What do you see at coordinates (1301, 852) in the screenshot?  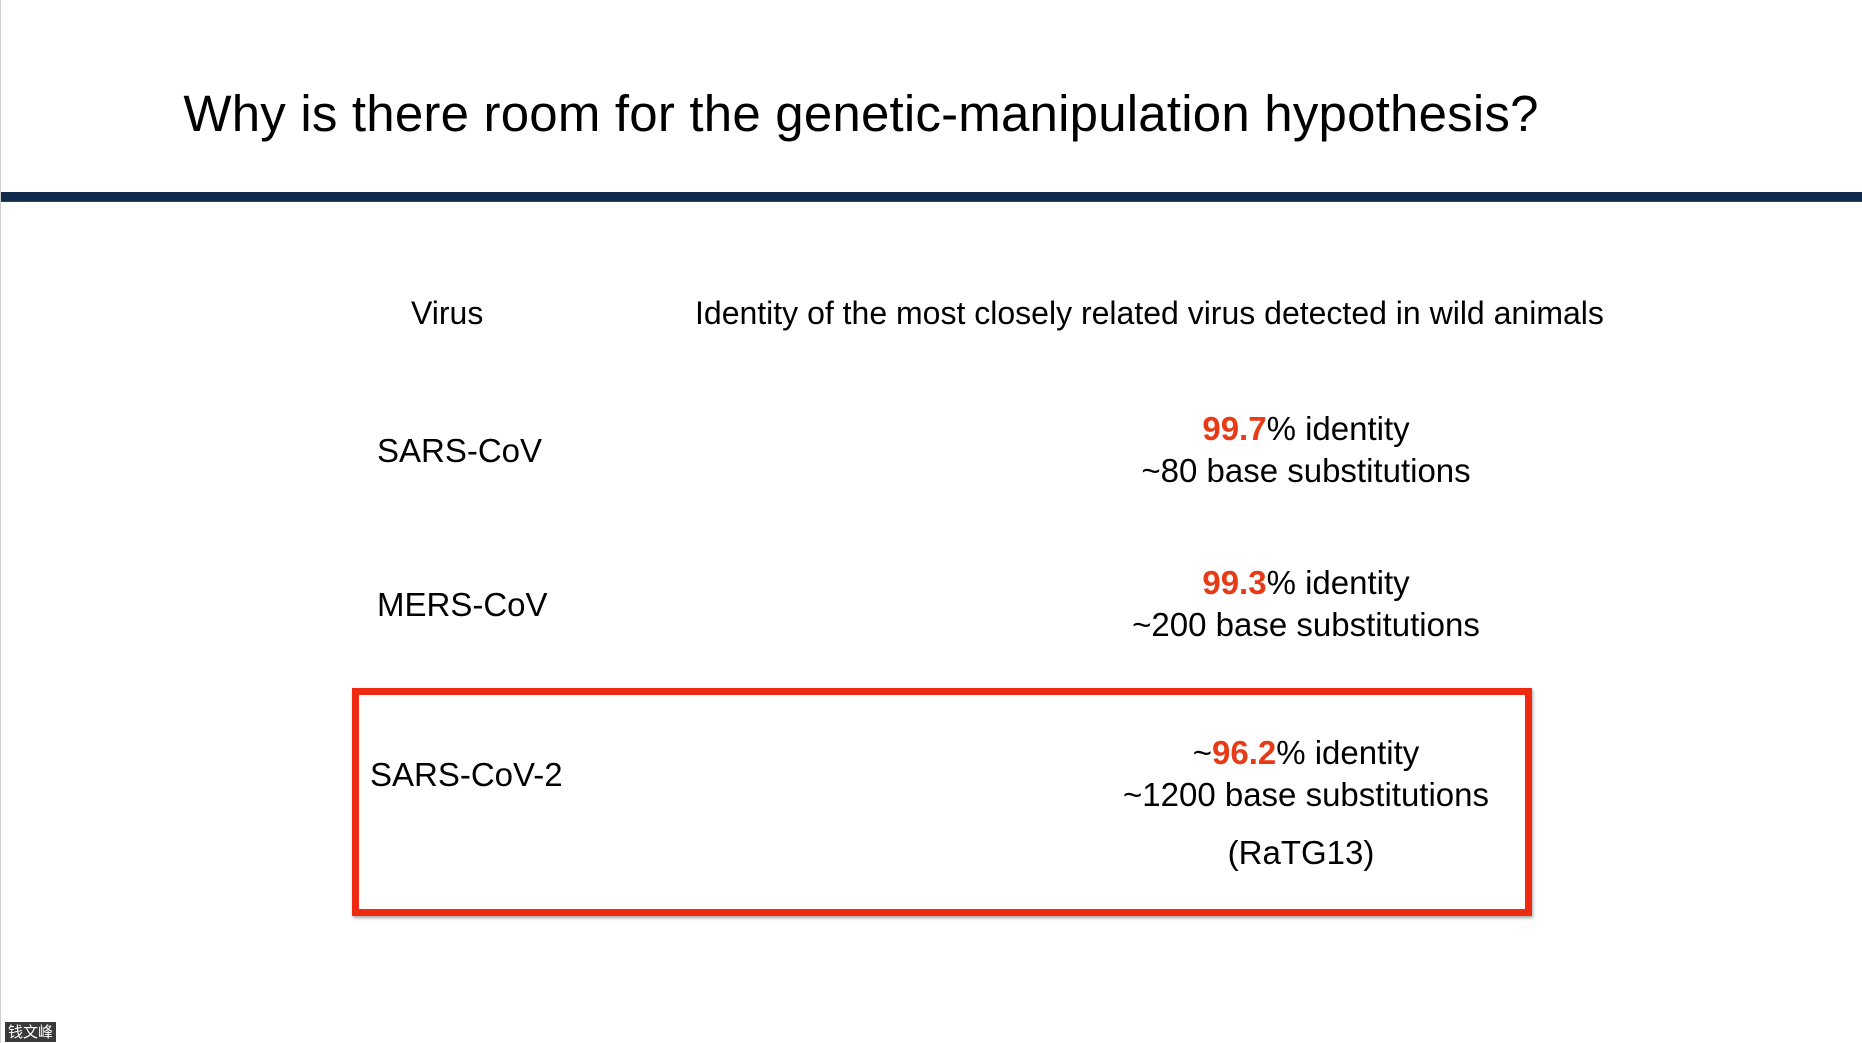 I see `reference-virus-note: (RaTG13)` at bounding box center [1301, 852].